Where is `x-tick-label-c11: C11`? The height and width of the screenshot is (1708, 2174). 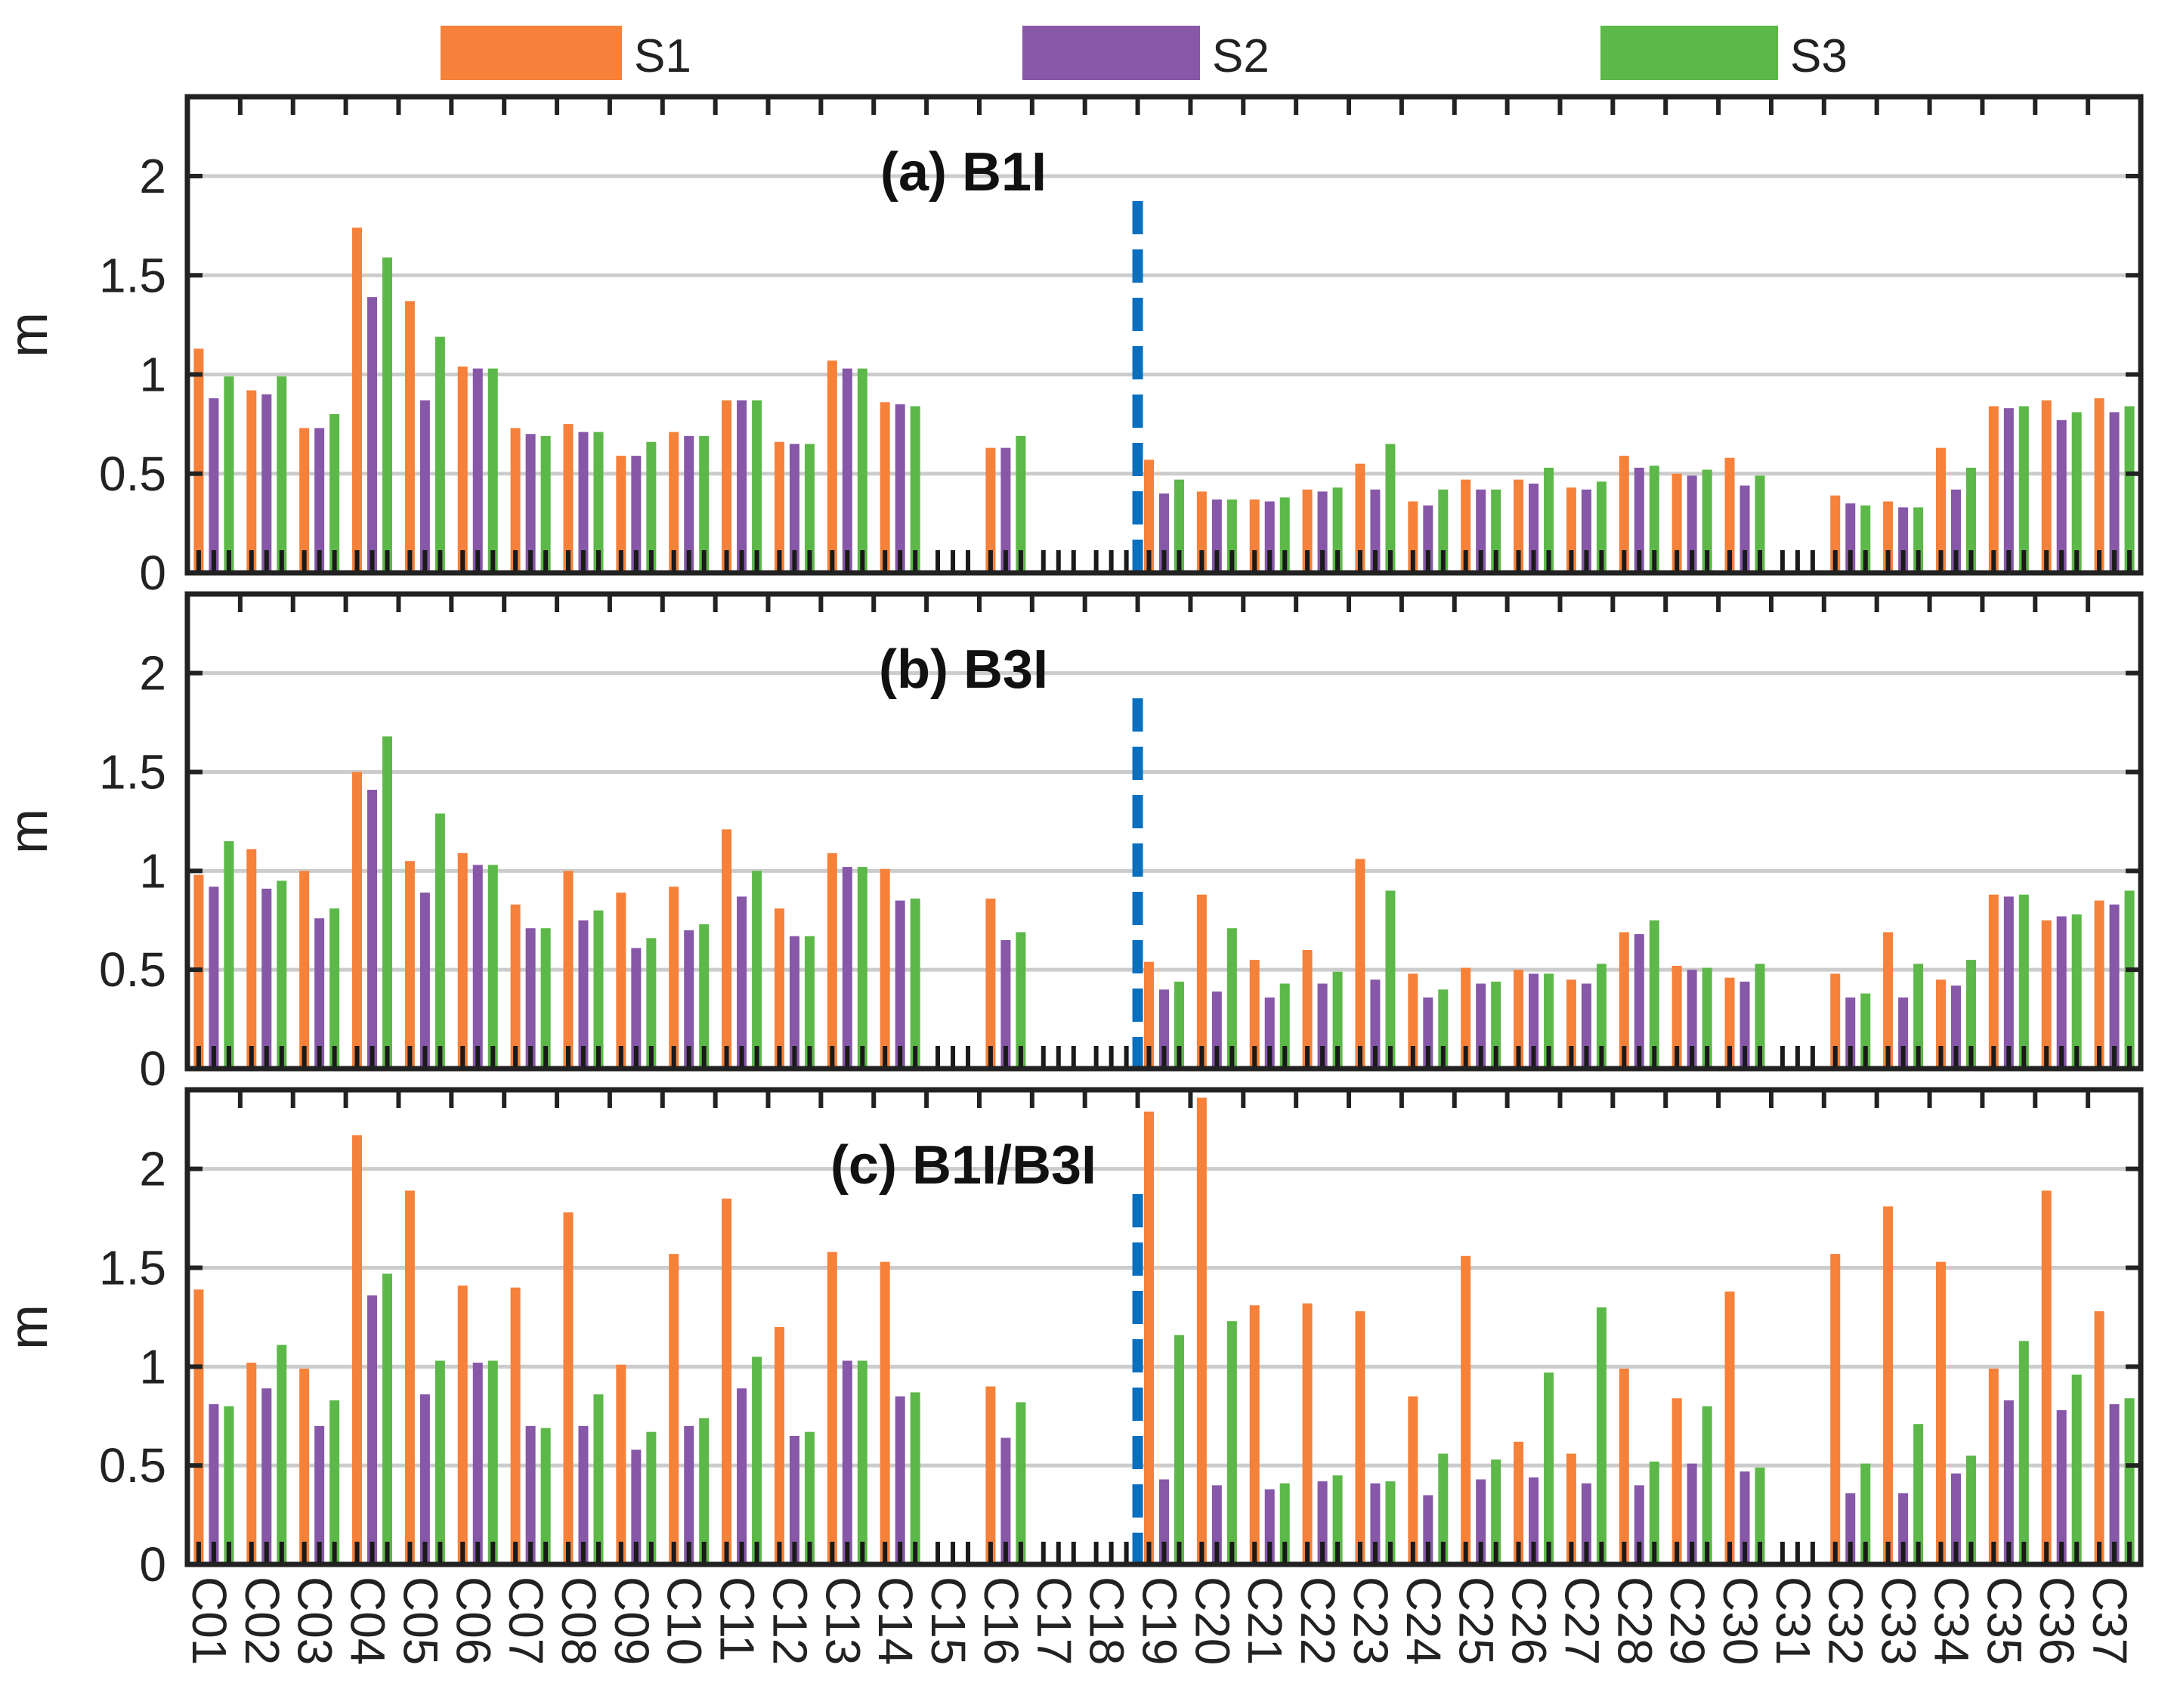 x-tick-label-c11: C11 is located at coordinates (737, 1619).